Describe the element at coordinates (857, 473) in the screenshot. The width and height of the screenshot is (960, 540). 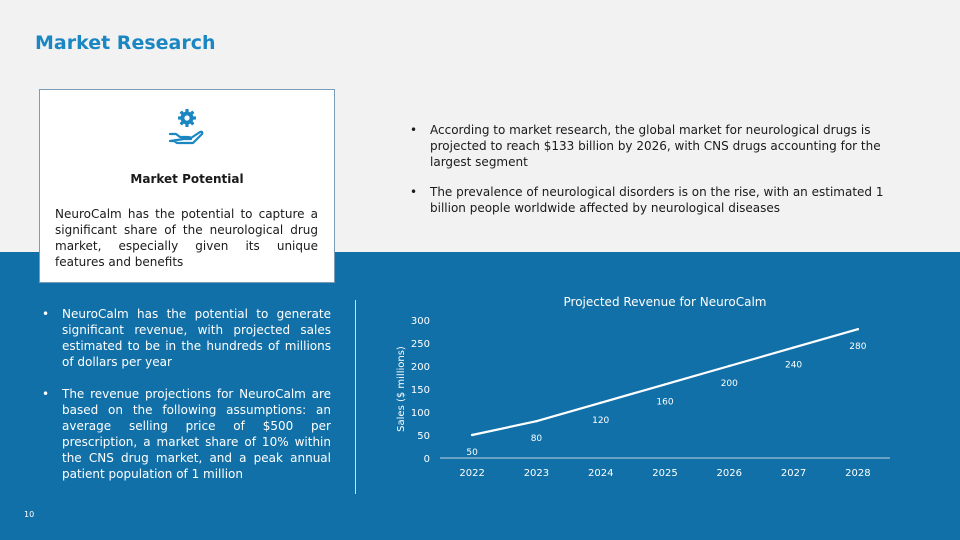
I see `x-tick-label: 2028` at that location.